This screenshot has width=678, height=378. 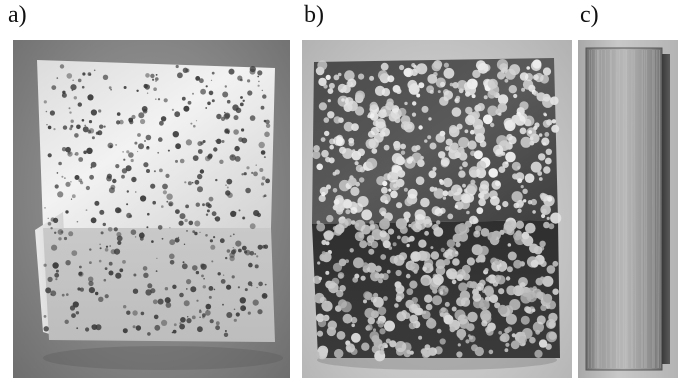 I want to click on panel-c-photo, so click(x=628, y=209).